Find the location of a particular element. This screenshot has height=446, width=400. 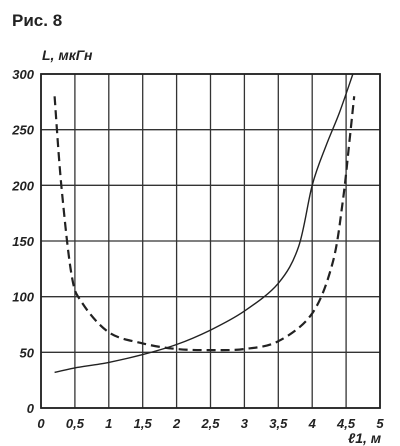

x-axis-label: ℓ1, м is located at coordinates (365, 438).